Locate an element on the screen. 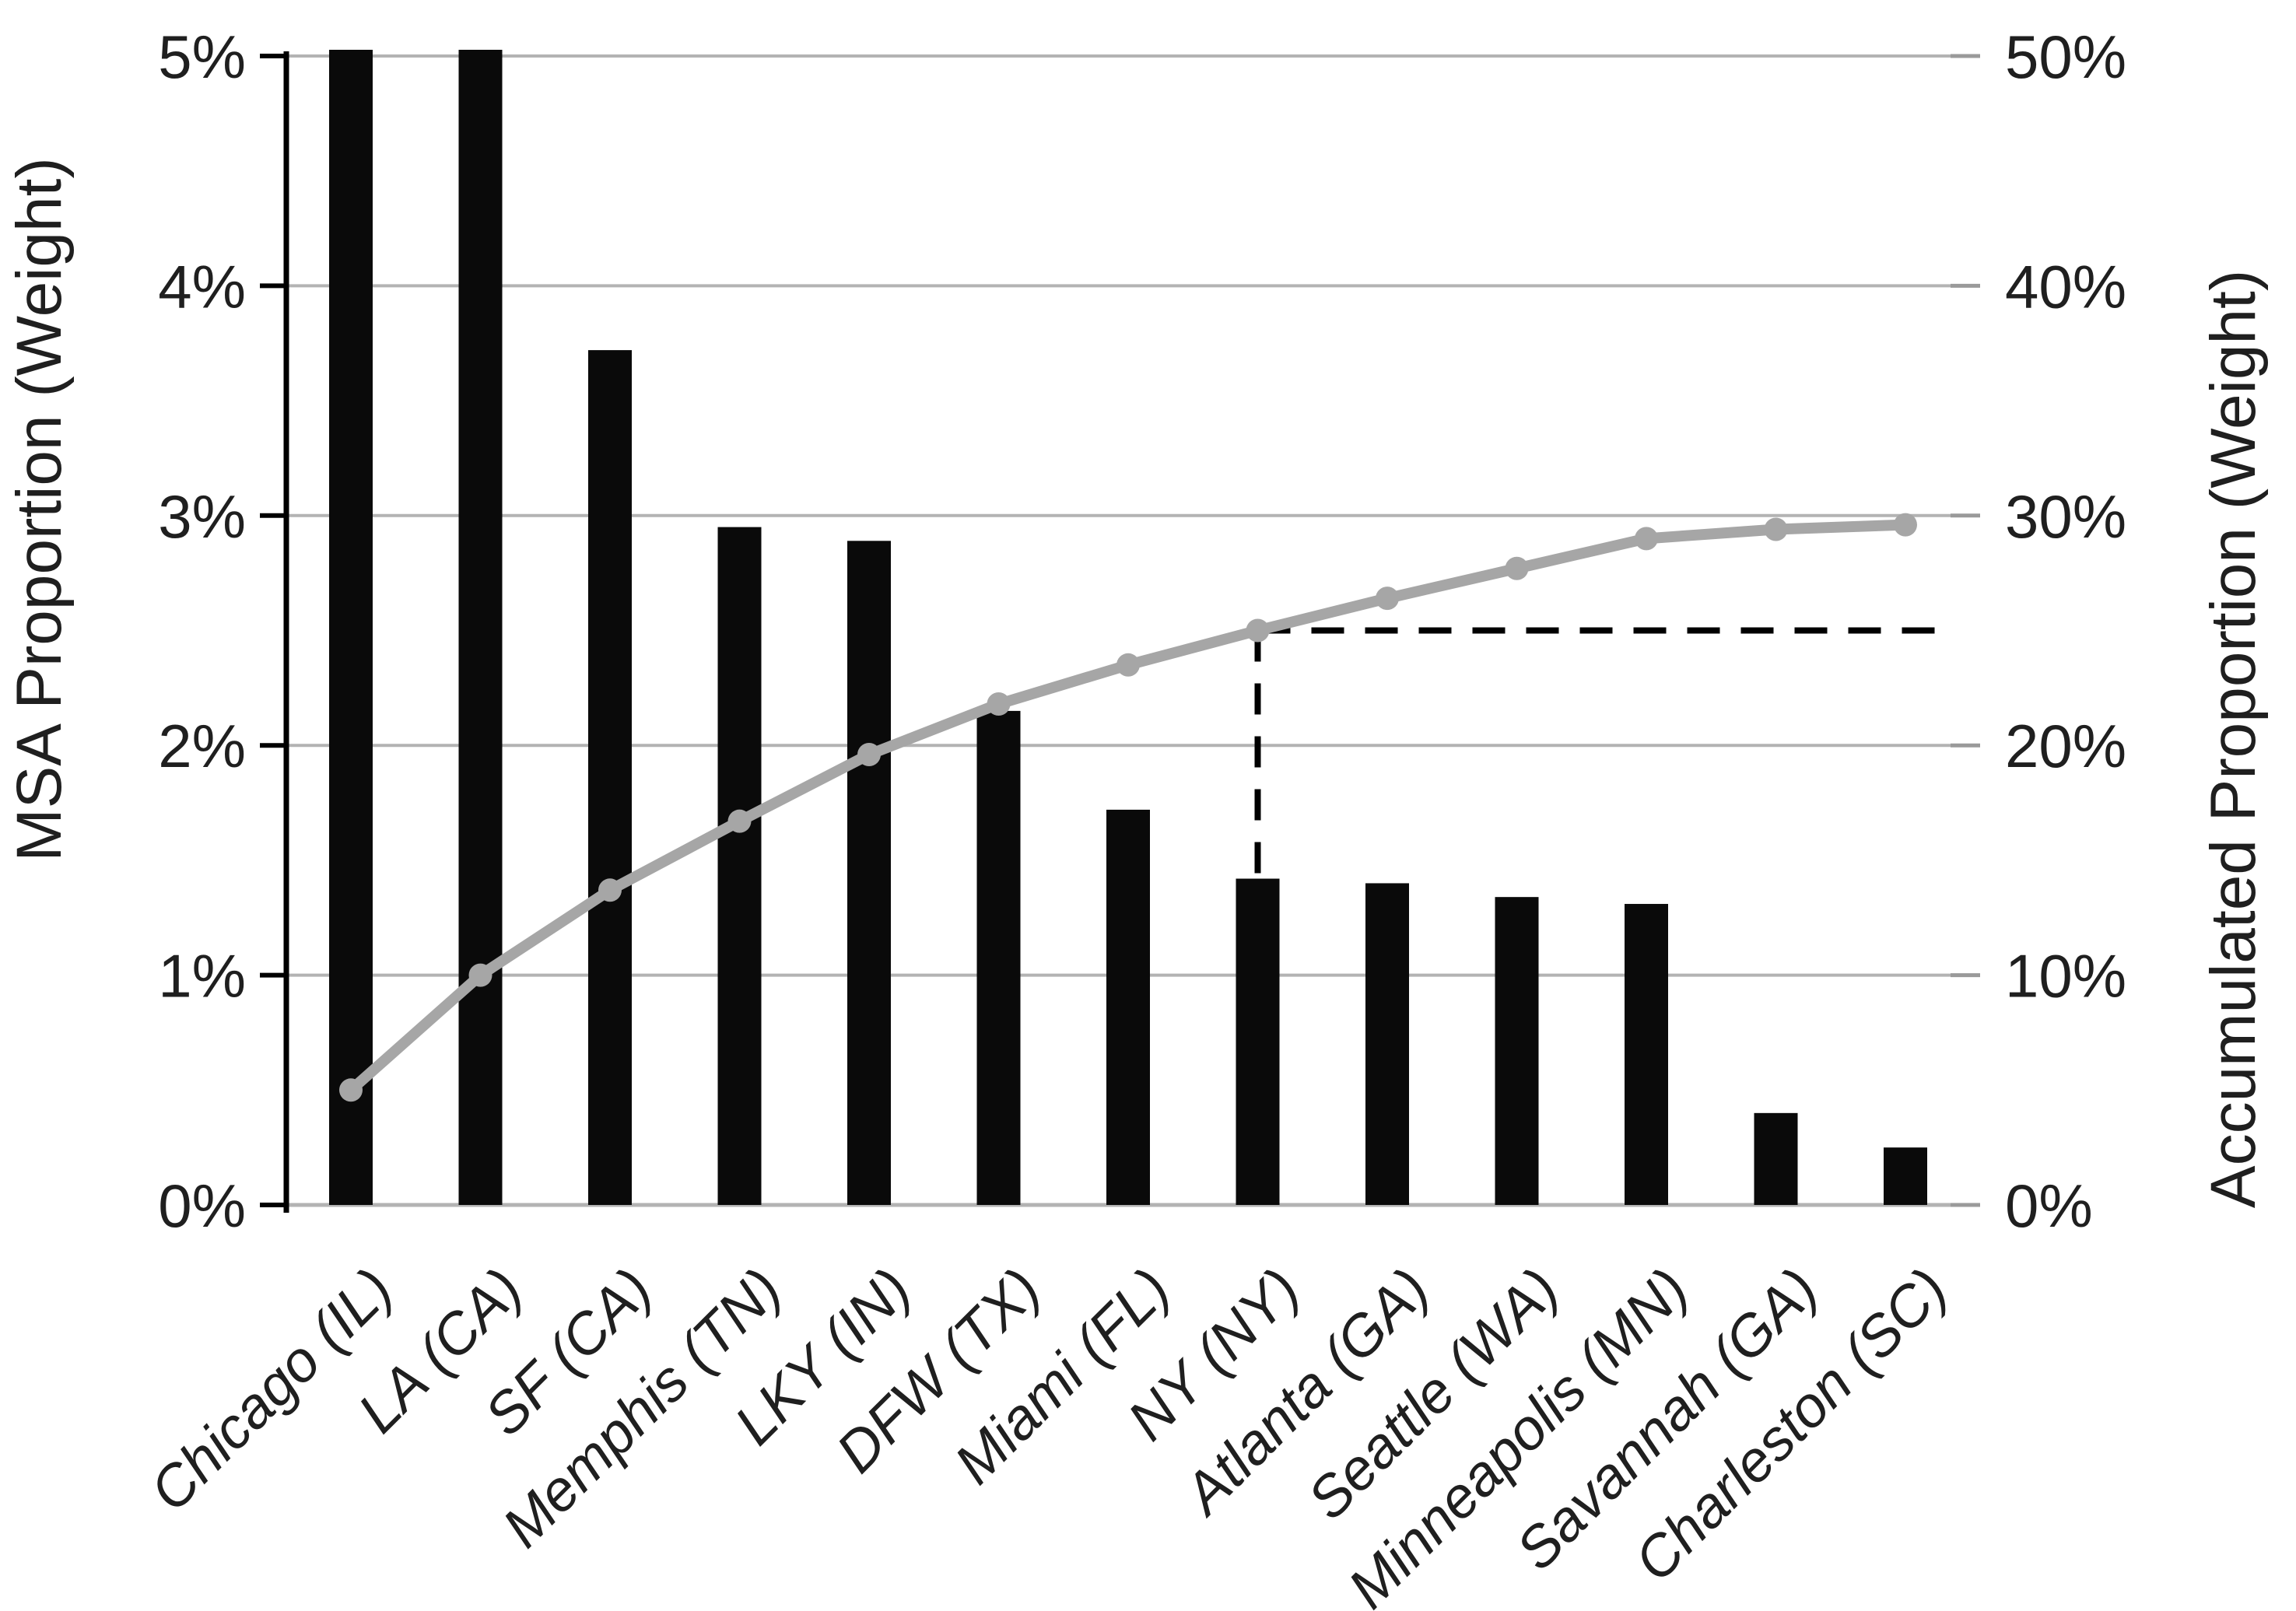  left-tick-label-0%: 0% is located at coordinates (202, 1205).